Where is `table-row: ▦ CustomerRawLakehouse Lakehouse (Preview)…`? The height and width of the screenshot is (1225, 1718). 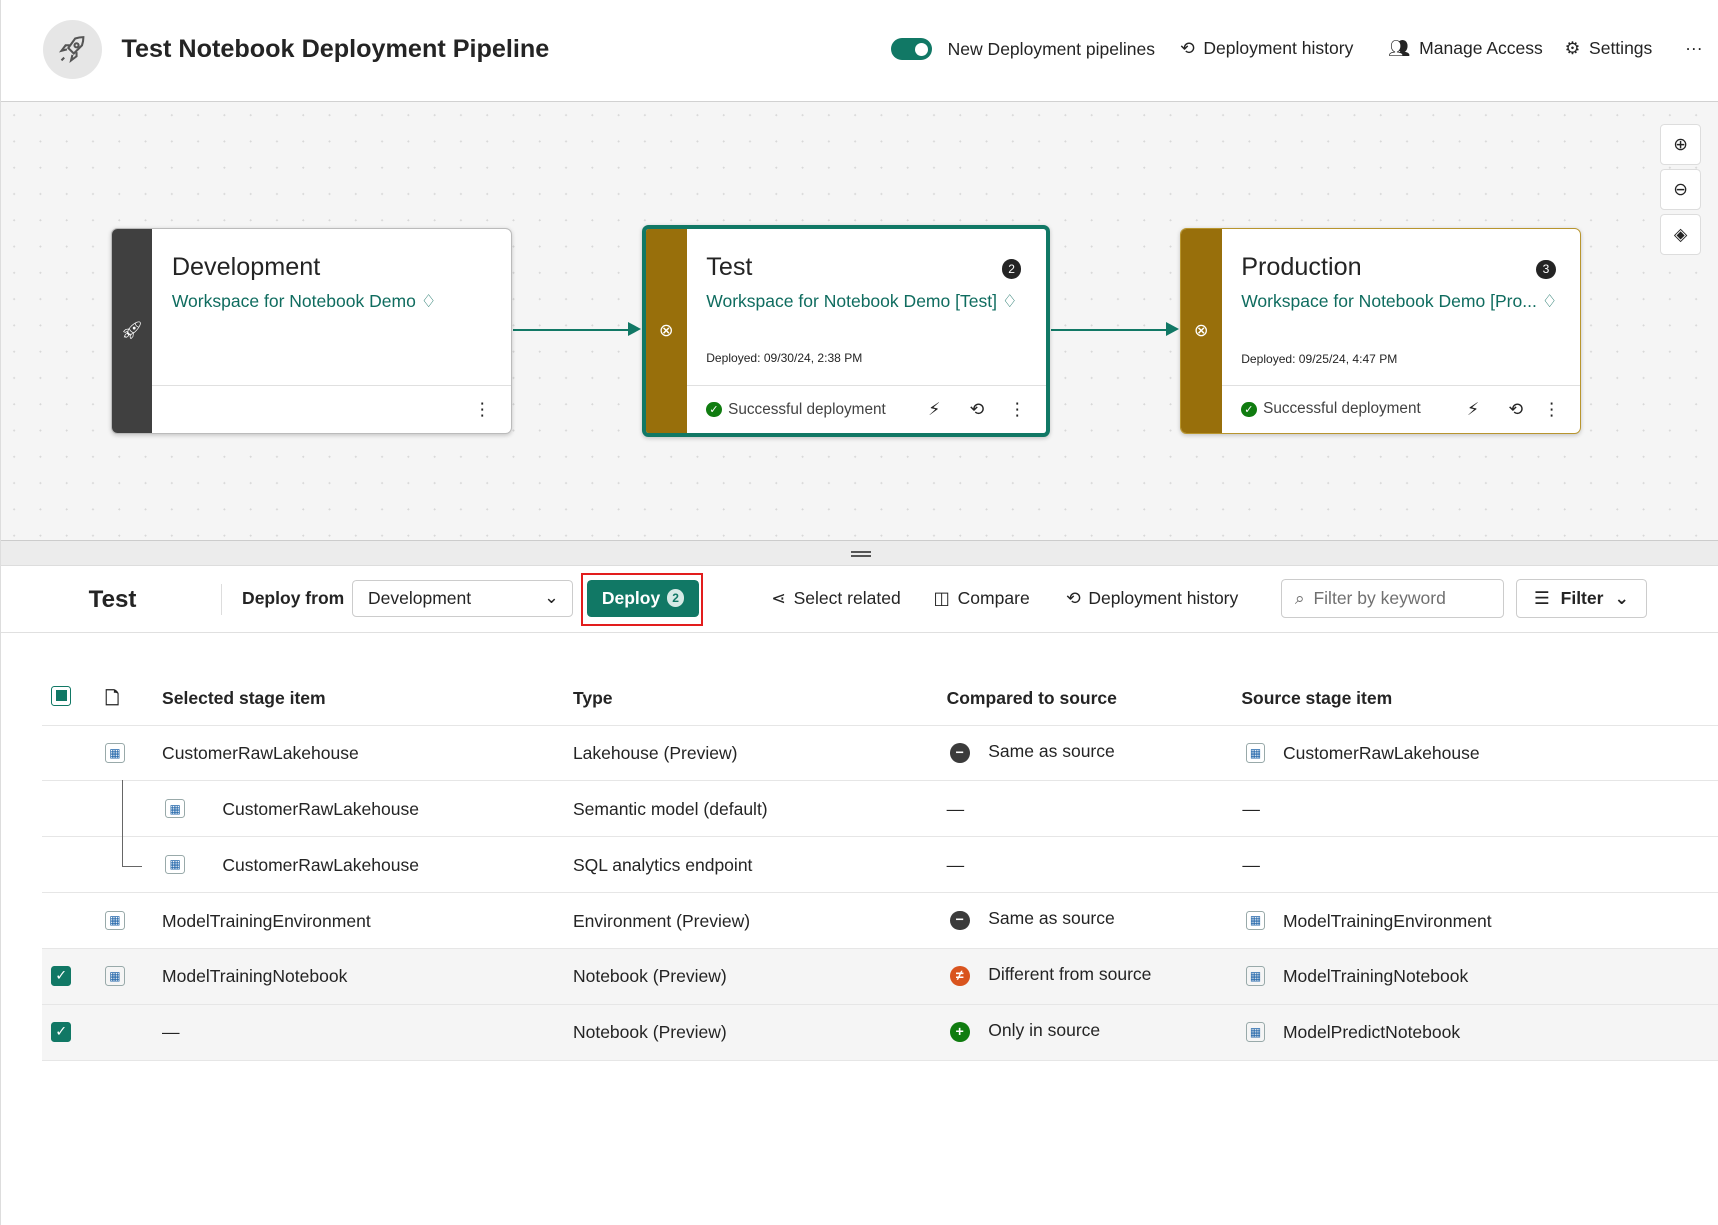 table-row: ▦ CustomerRawLakehouse Lakehouse (Preview)… is located at coordinates (879, 753).